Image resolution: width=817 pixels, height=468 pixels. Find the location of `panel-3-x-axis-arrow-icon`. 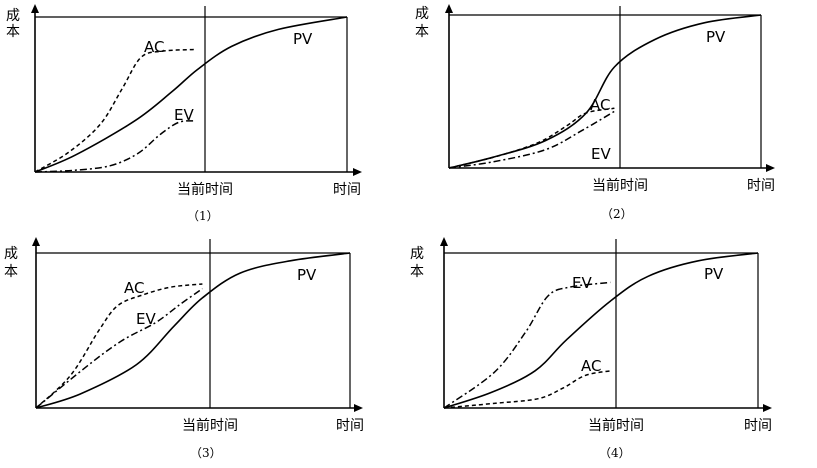

panel-3-x-axis-arrow-icon is located at coordinates (358, 408).